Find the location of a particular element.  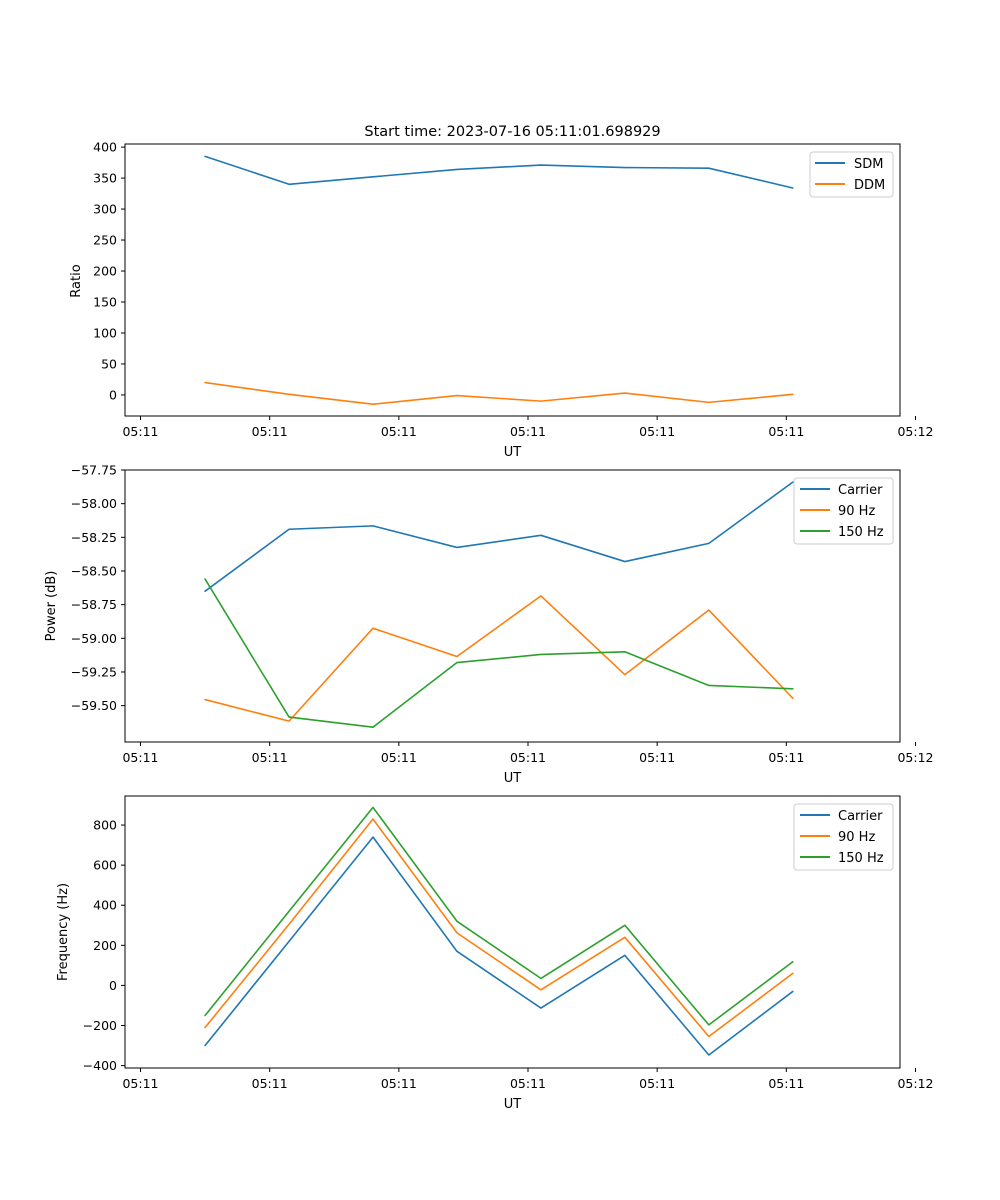

y-tick-label: 100 is located at coordinates (105, 332).